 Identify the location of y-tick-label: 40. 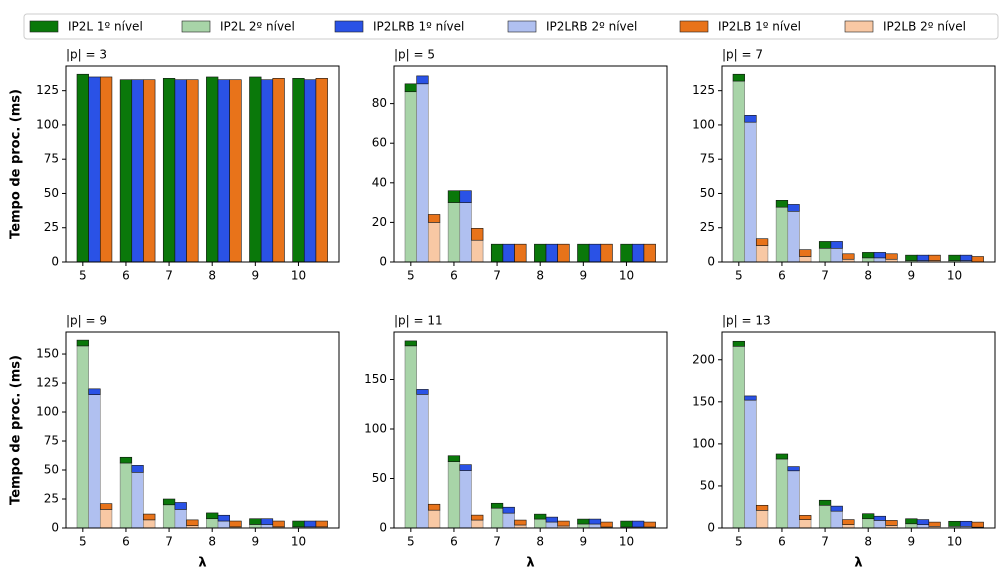
(379, 182).